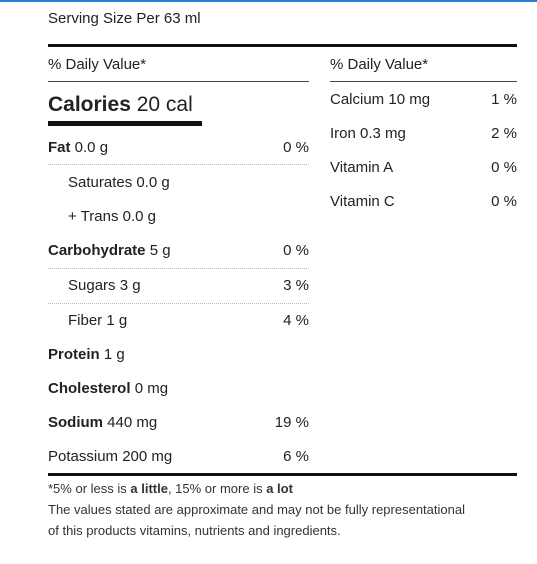 This screenshot has width=537, height=564. I want to click on nutrient-row-sugars: Sugars 3 g, so click(104, 286).